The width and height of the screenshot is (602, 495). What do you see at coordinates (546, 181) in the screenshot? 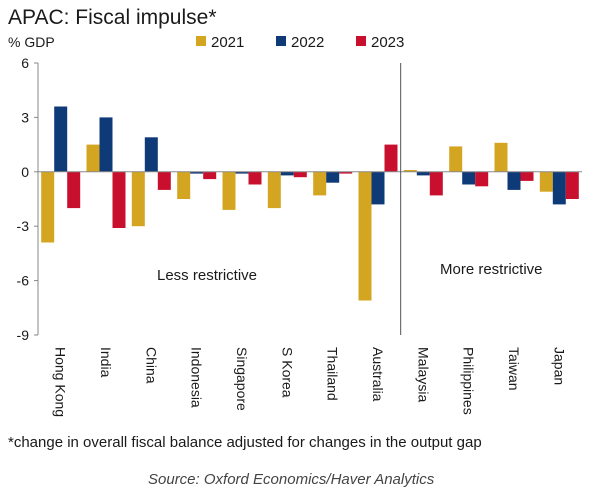
I see `bar-japan-2021` at bounding box center [546, 181].